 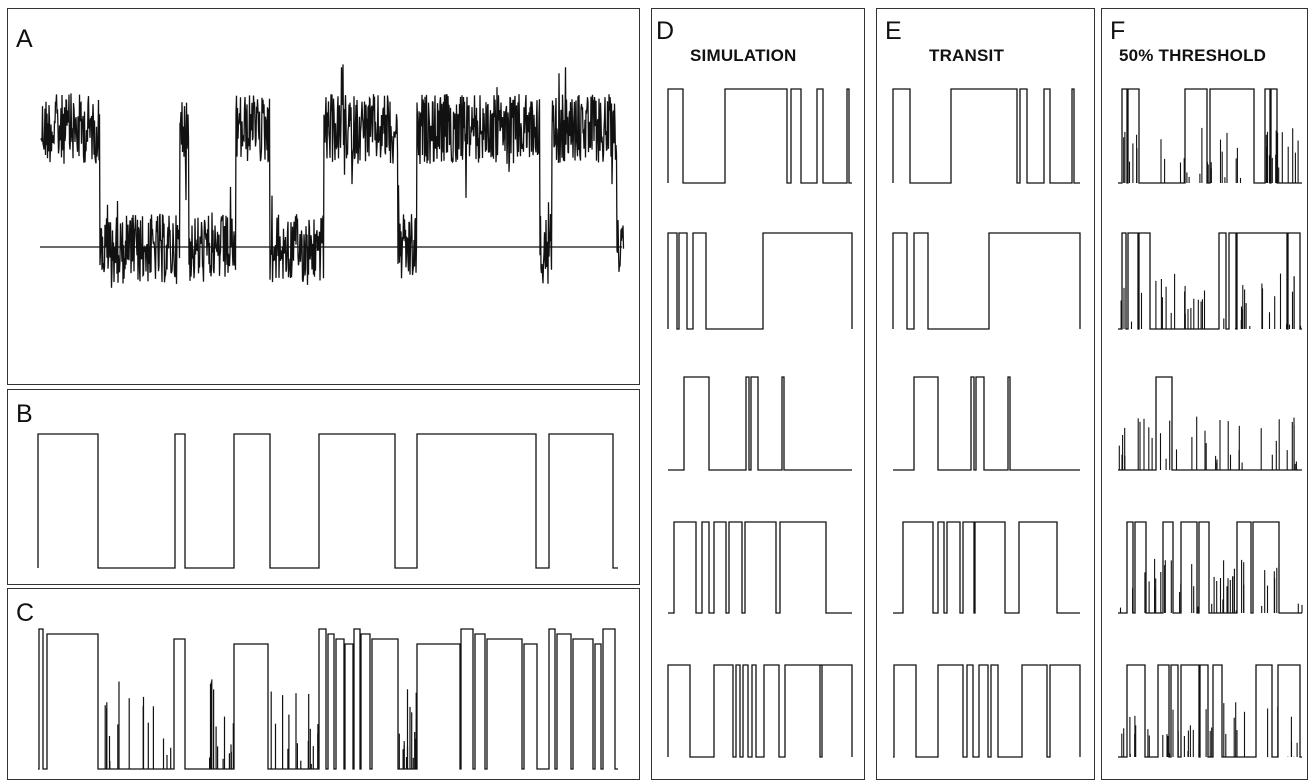 I want to click on noisy-current-trace, so click(x=332, y=176).